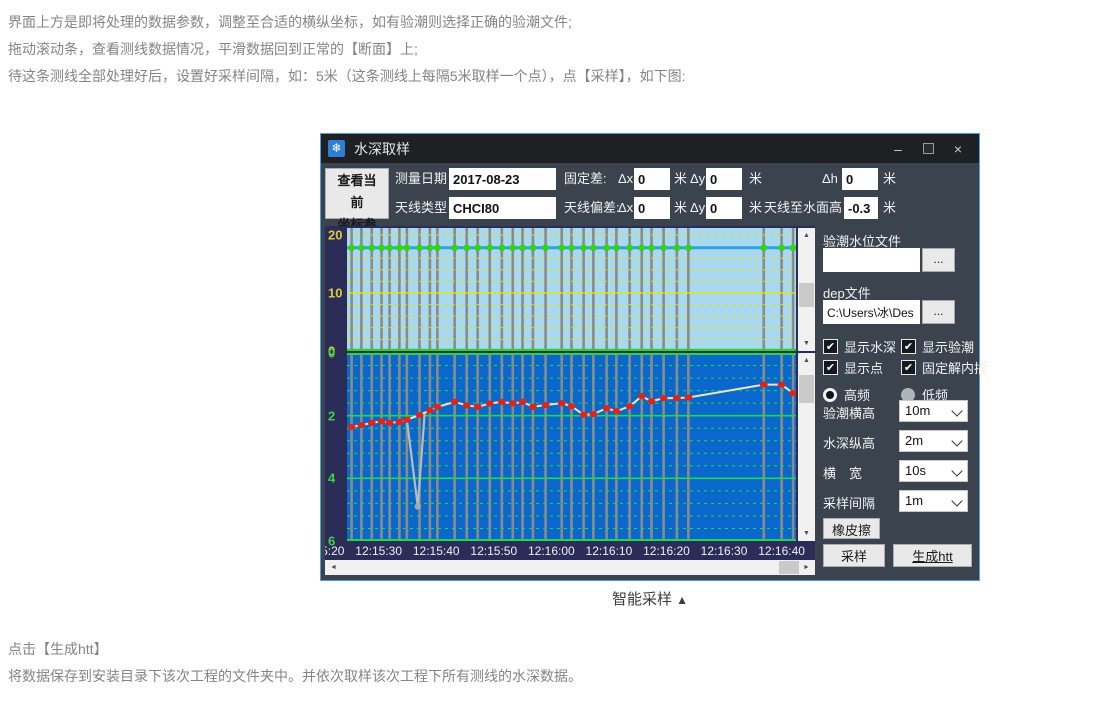 The image size is (1100, 704). I want to click on antenna-height-input, so click(861, 208).